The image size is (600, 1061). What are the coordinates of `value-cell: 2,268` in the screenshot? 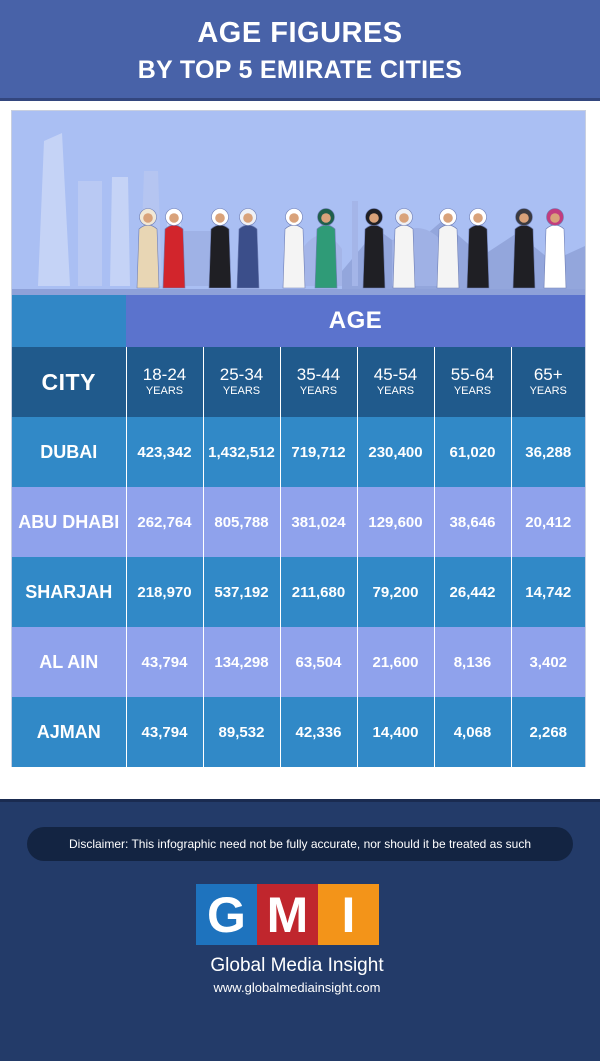 It's located at (548, 732).